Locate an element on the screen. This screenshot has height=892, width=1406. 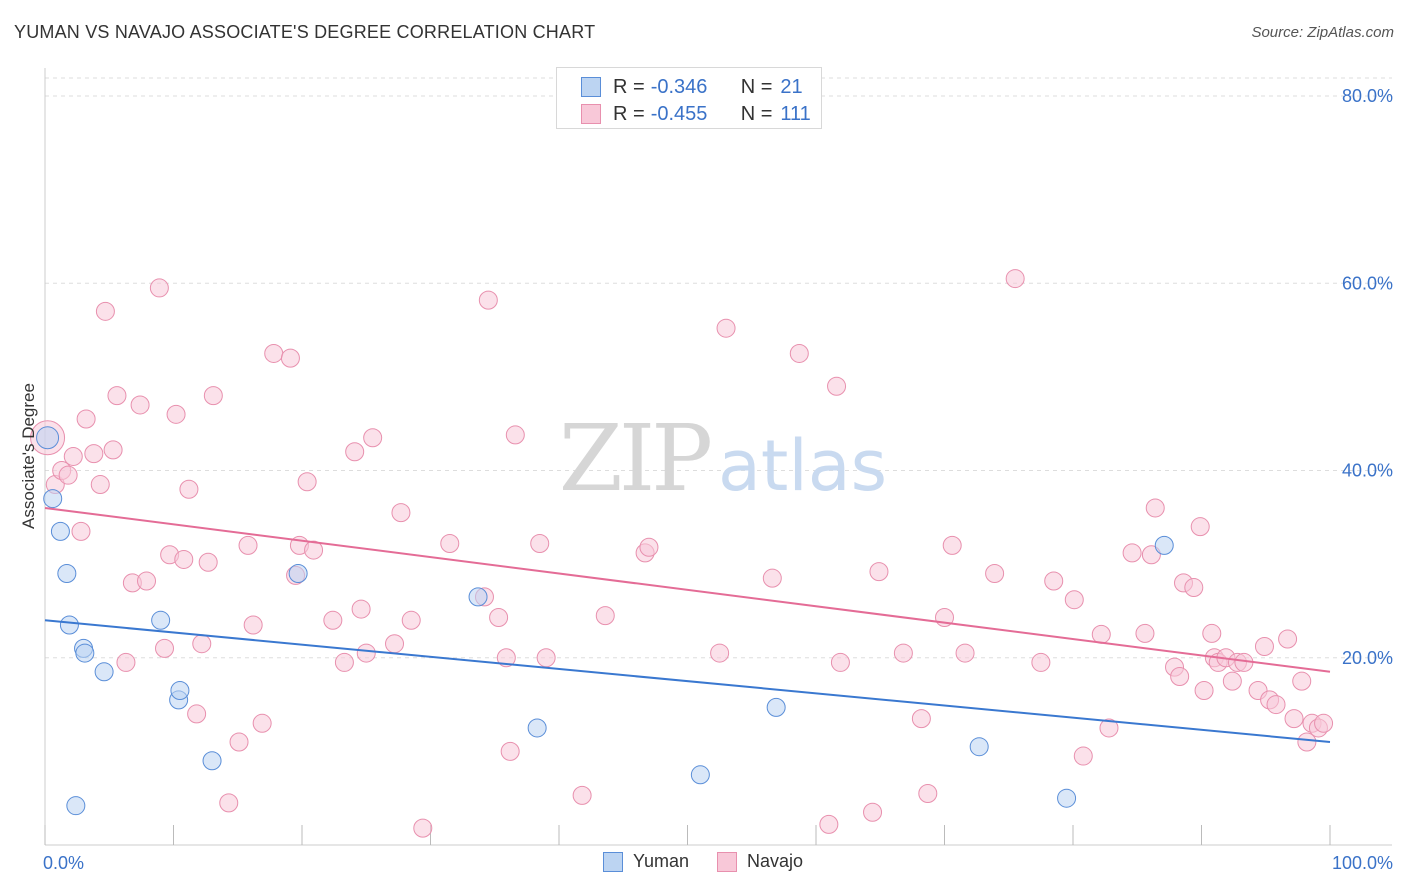
legend-row-yuman: R = -0.346 N = 21 is located at coordinates (680, 87).